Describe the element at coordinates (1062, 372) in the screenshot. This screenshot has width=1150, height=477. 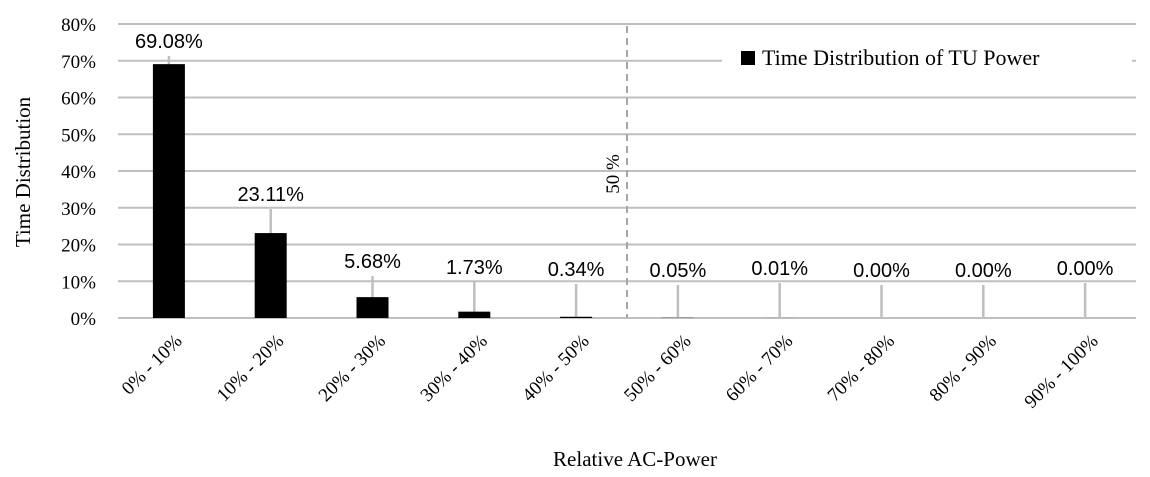
I see `x-tick-label: 90% - 100%` at that location.